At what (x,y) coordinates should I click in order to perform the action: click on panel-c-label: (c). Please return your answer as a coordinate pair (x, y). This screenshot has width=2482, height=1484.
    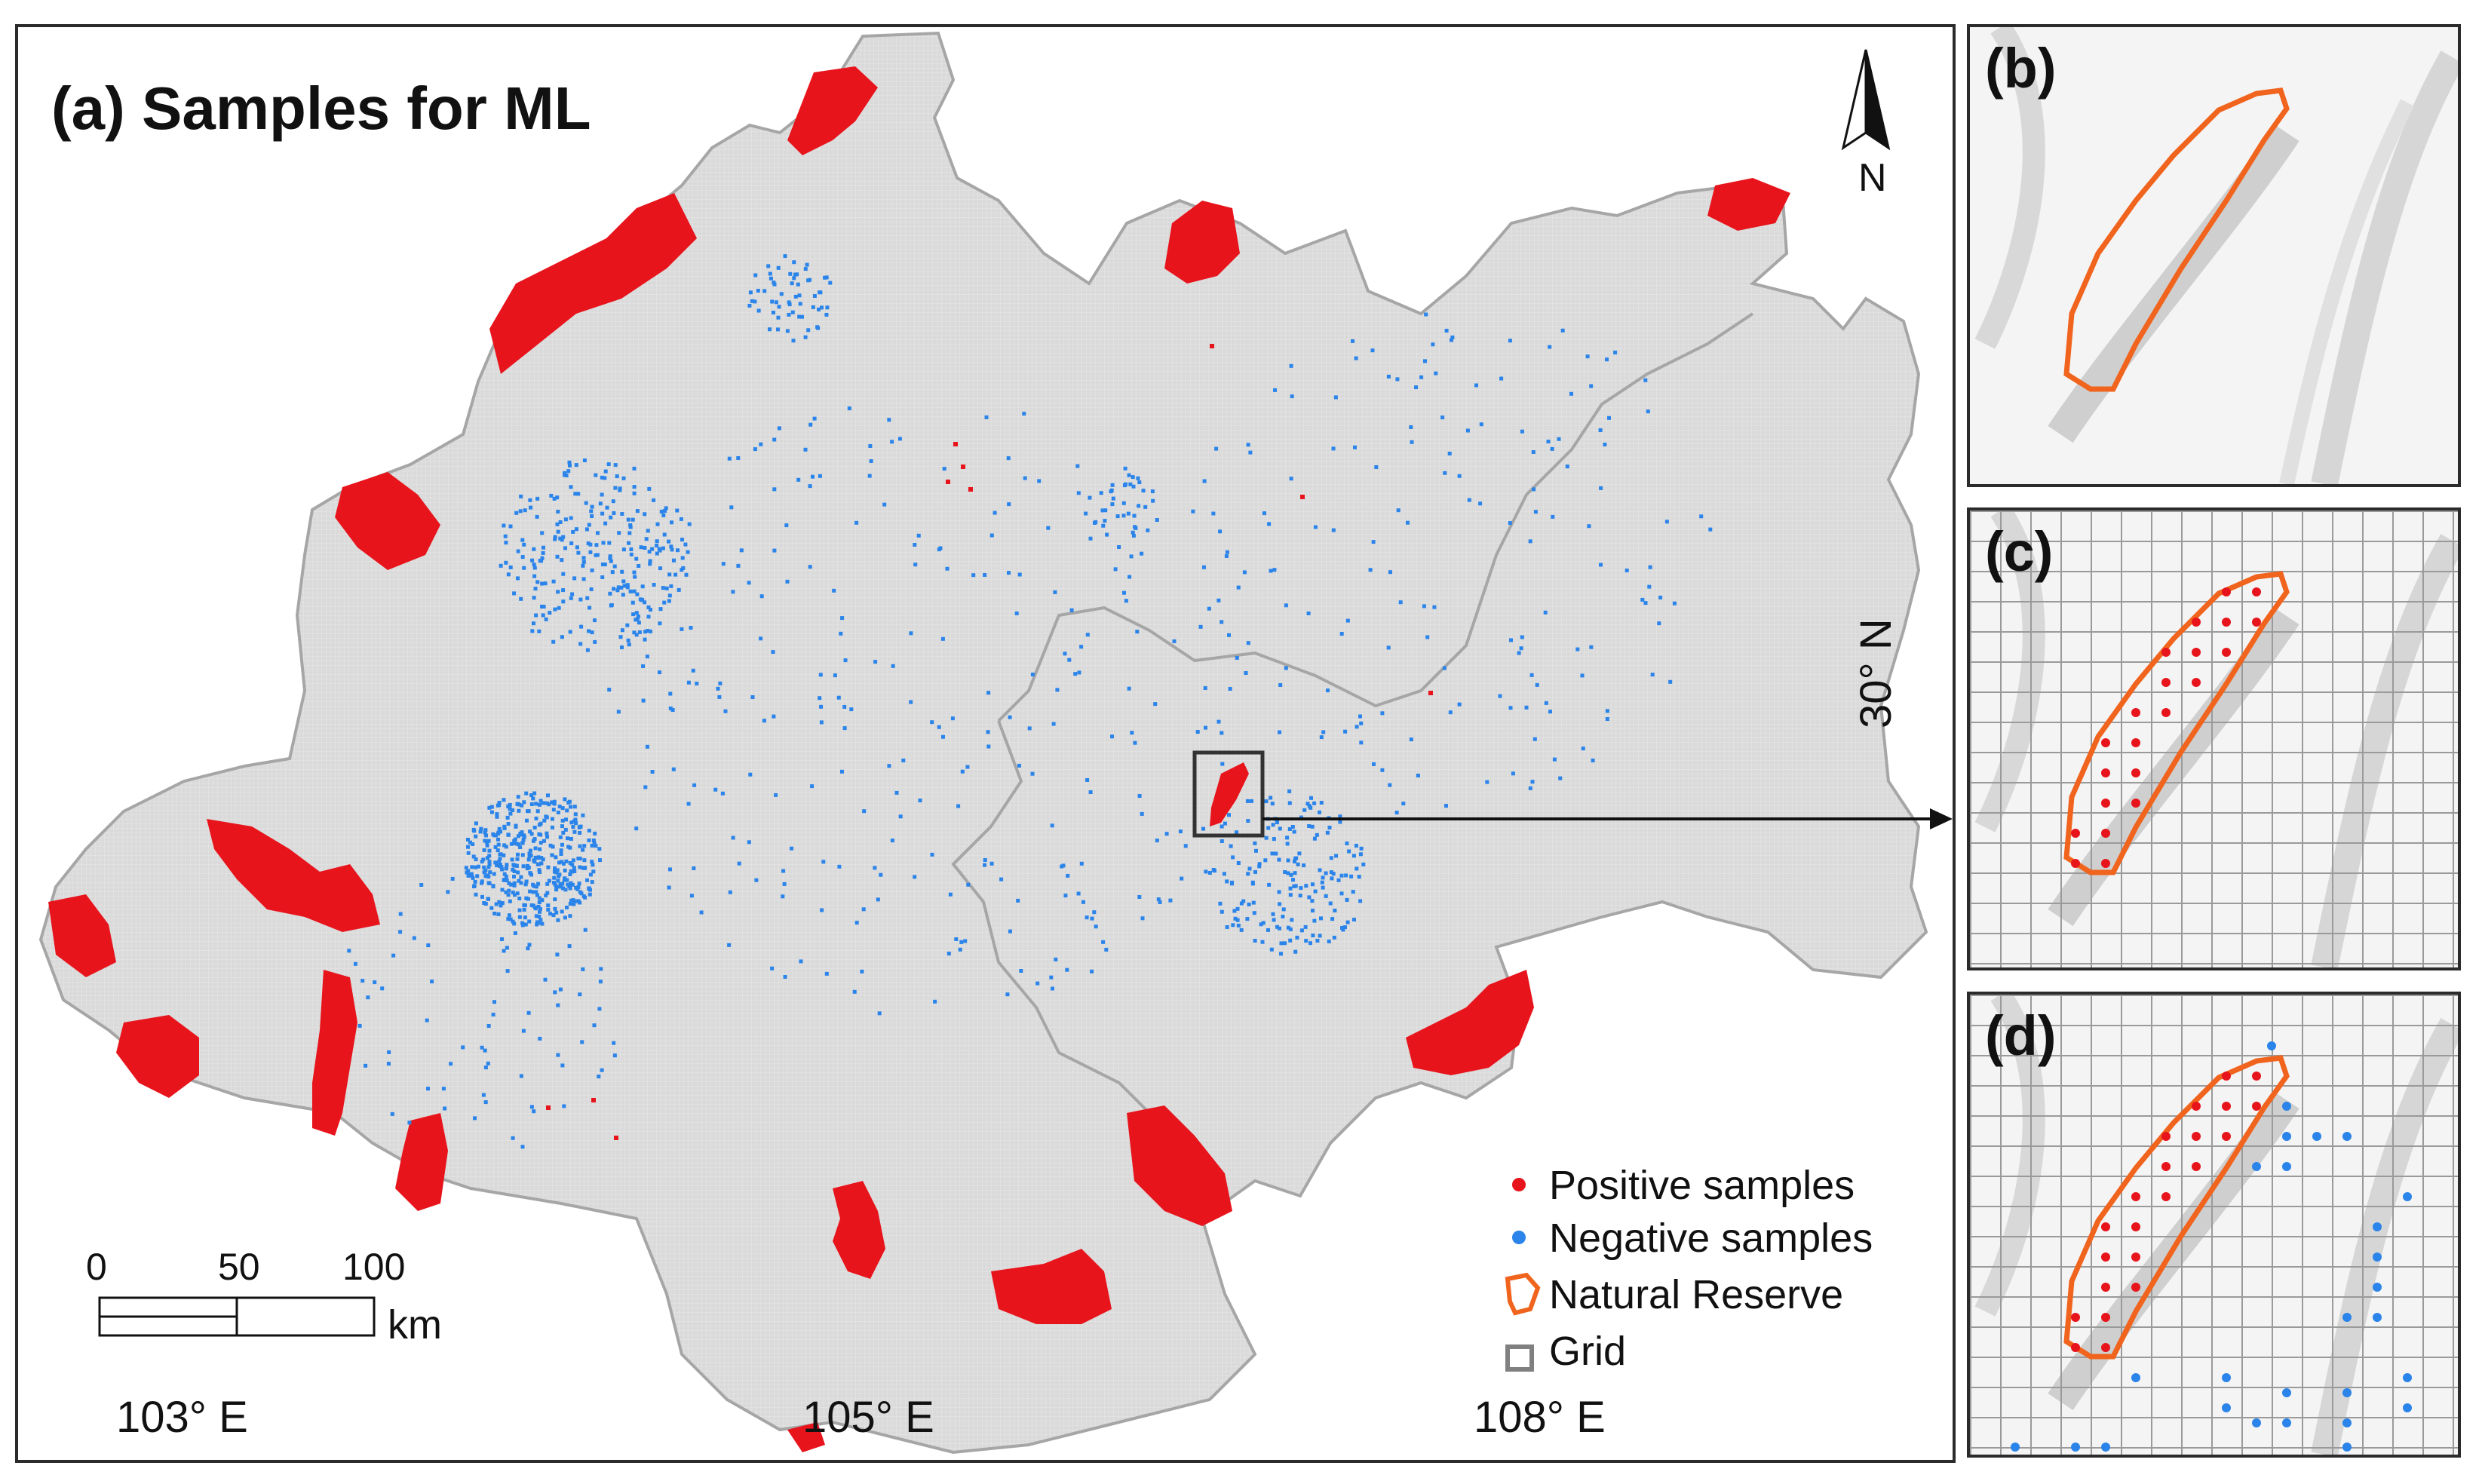
    Looking at the image, I should click on (2019, 551).